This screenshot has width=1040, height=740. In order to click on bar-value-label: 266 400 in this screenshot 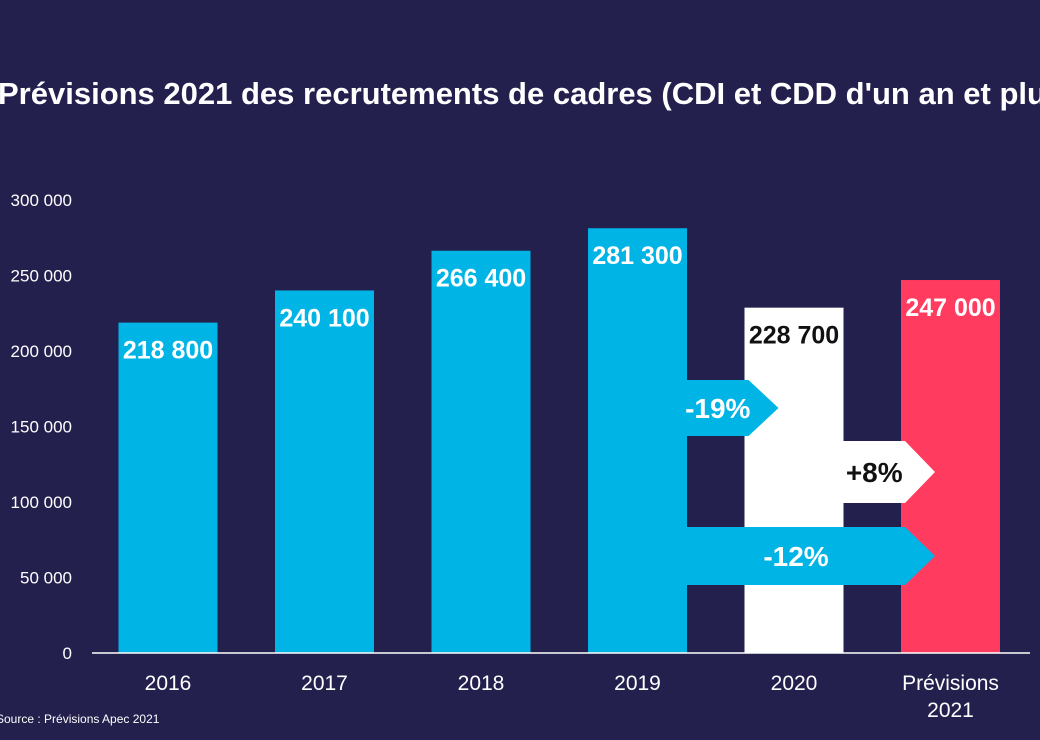, I will do `click(481, 279)`.